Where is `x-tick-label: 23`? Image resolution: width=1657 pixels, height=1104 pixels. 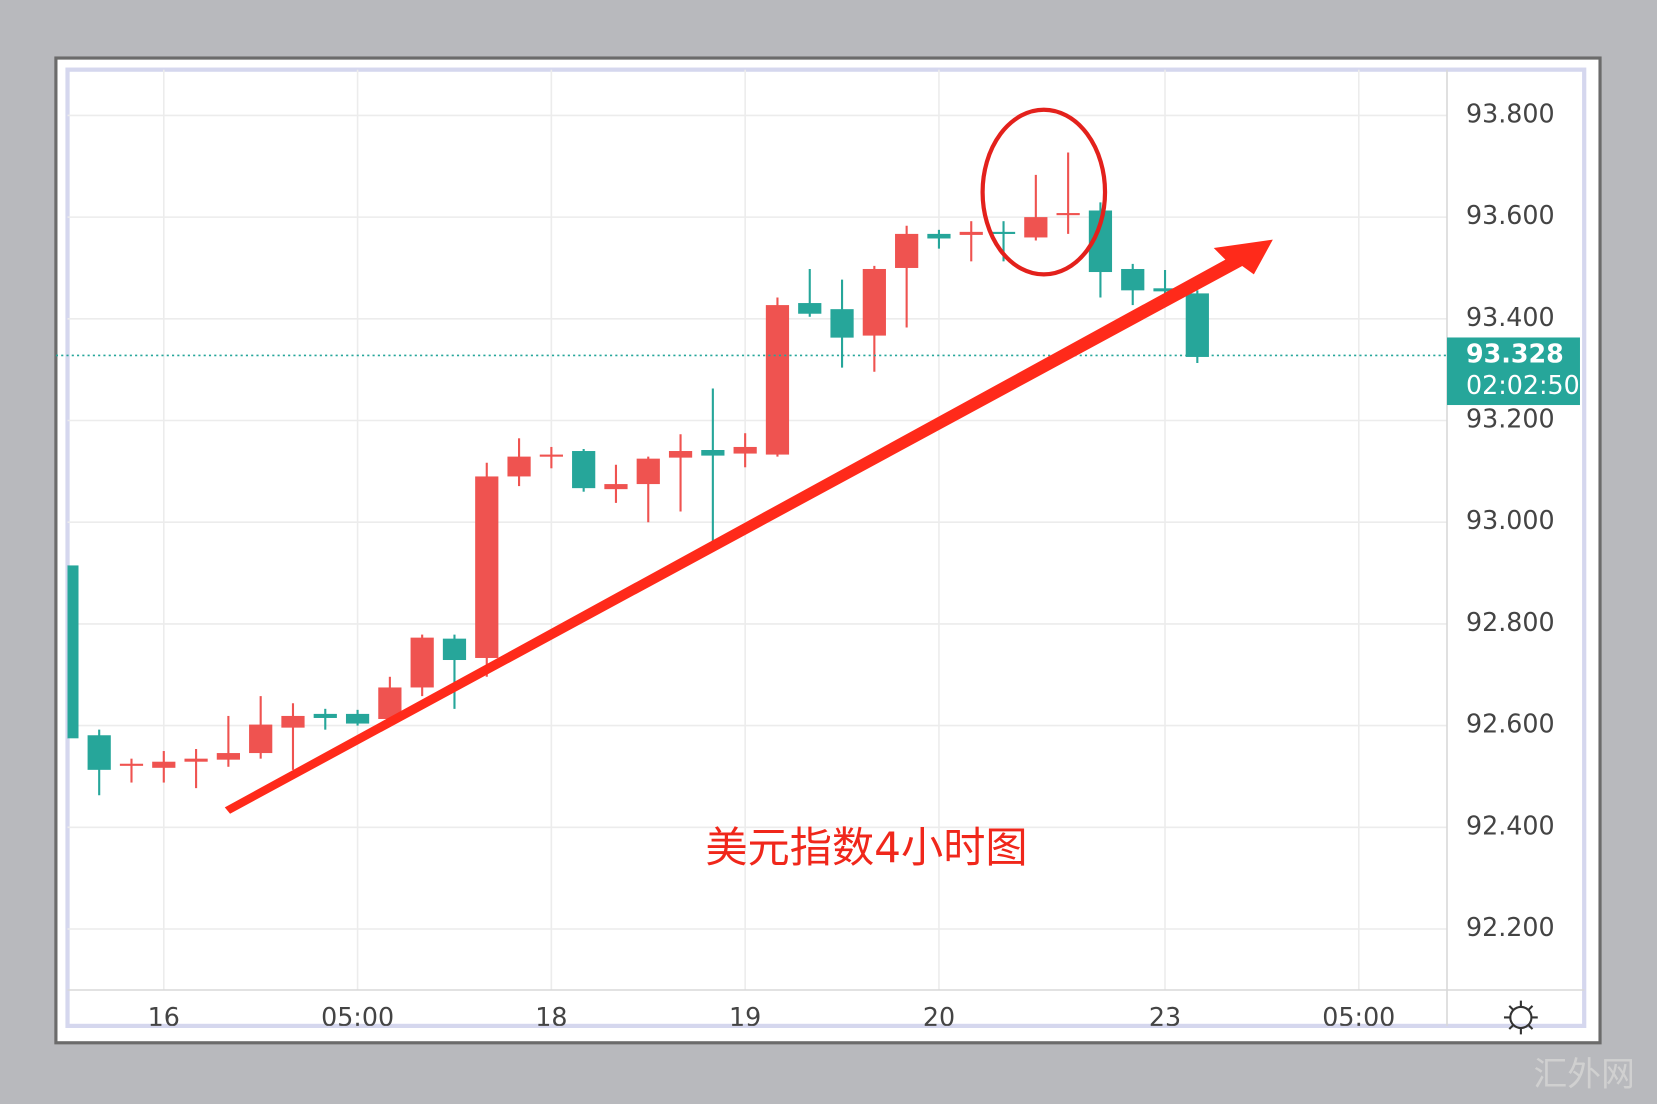 x-tick-label: 23 is located at coordinates (1165, 1017).